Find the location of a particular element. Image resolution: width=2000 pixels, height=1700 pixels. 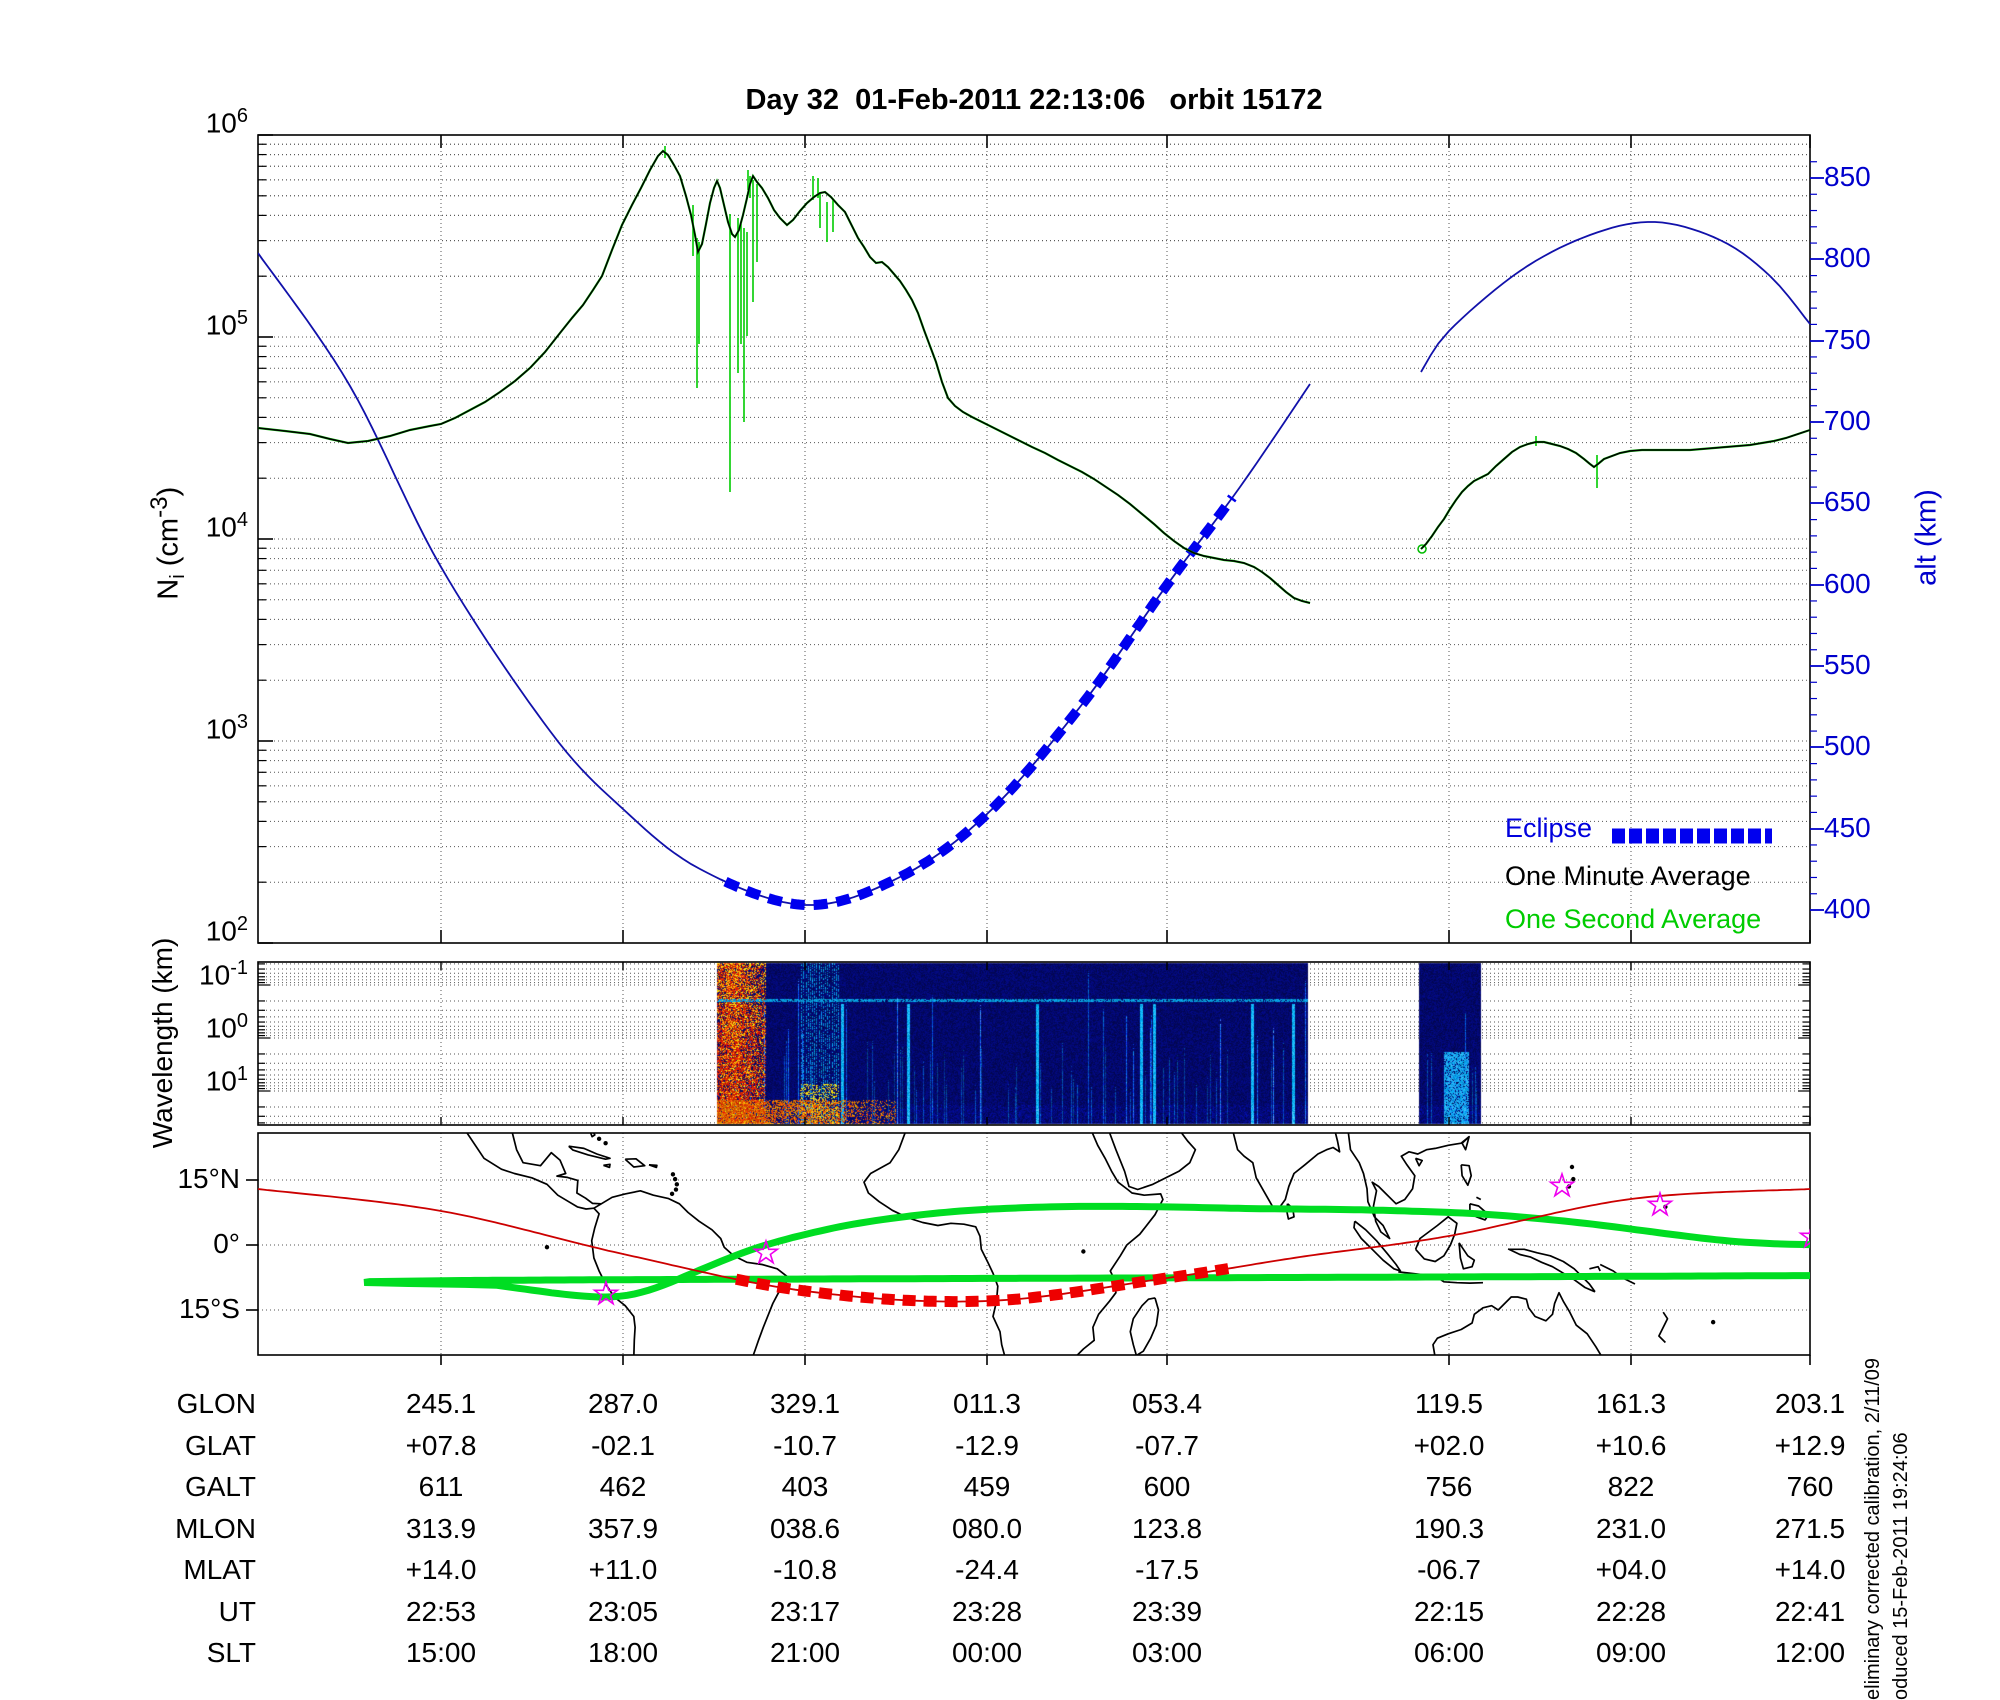

ni-tick-label: 10⁵ is located at coordinates (226, 324).